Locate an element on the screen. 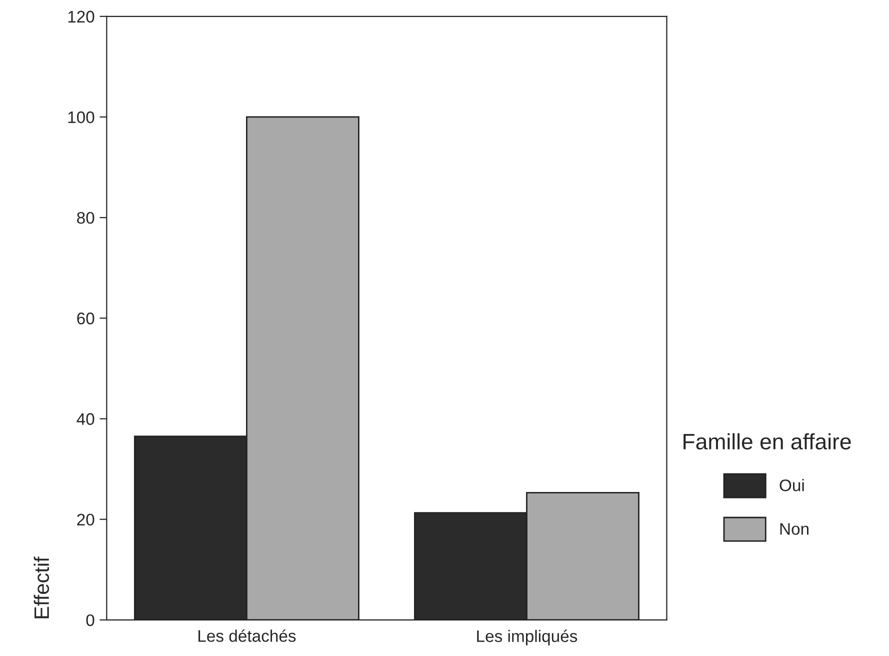 The width and height of the screenshot is (889, 656). y-axis-title: Effectif is located at coordinates (42, 587).